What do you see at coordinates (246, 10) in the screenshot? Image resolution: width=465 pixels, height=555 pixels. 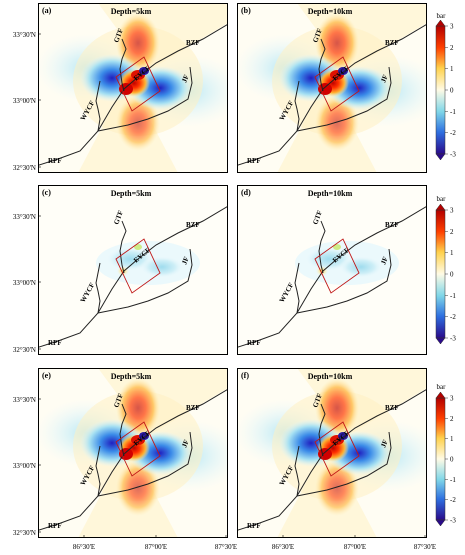 I see `panel-letter: (b)` at bounding box center [246, 10].